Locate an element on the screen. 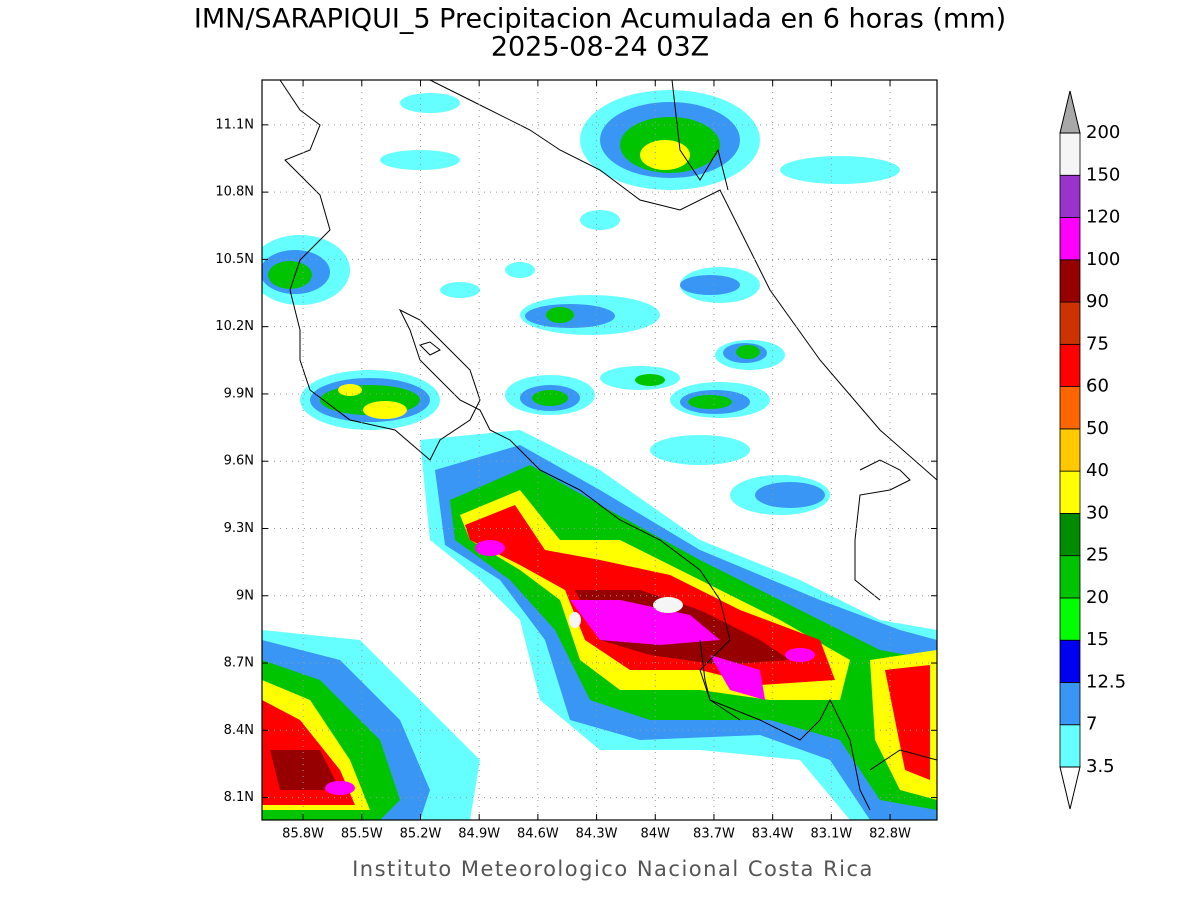 The width and height of the screenshot is (1200, 900). lat-tick-label: 9.6N is located at coordinates (239, 461).